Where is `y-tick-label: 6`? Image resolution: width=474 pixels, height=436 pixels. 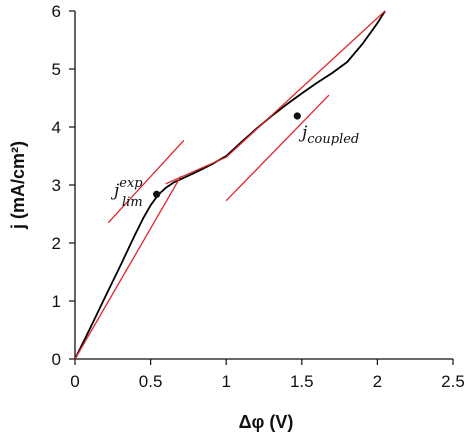
y-tick-label: 6 is located at coordinates (56, 11).